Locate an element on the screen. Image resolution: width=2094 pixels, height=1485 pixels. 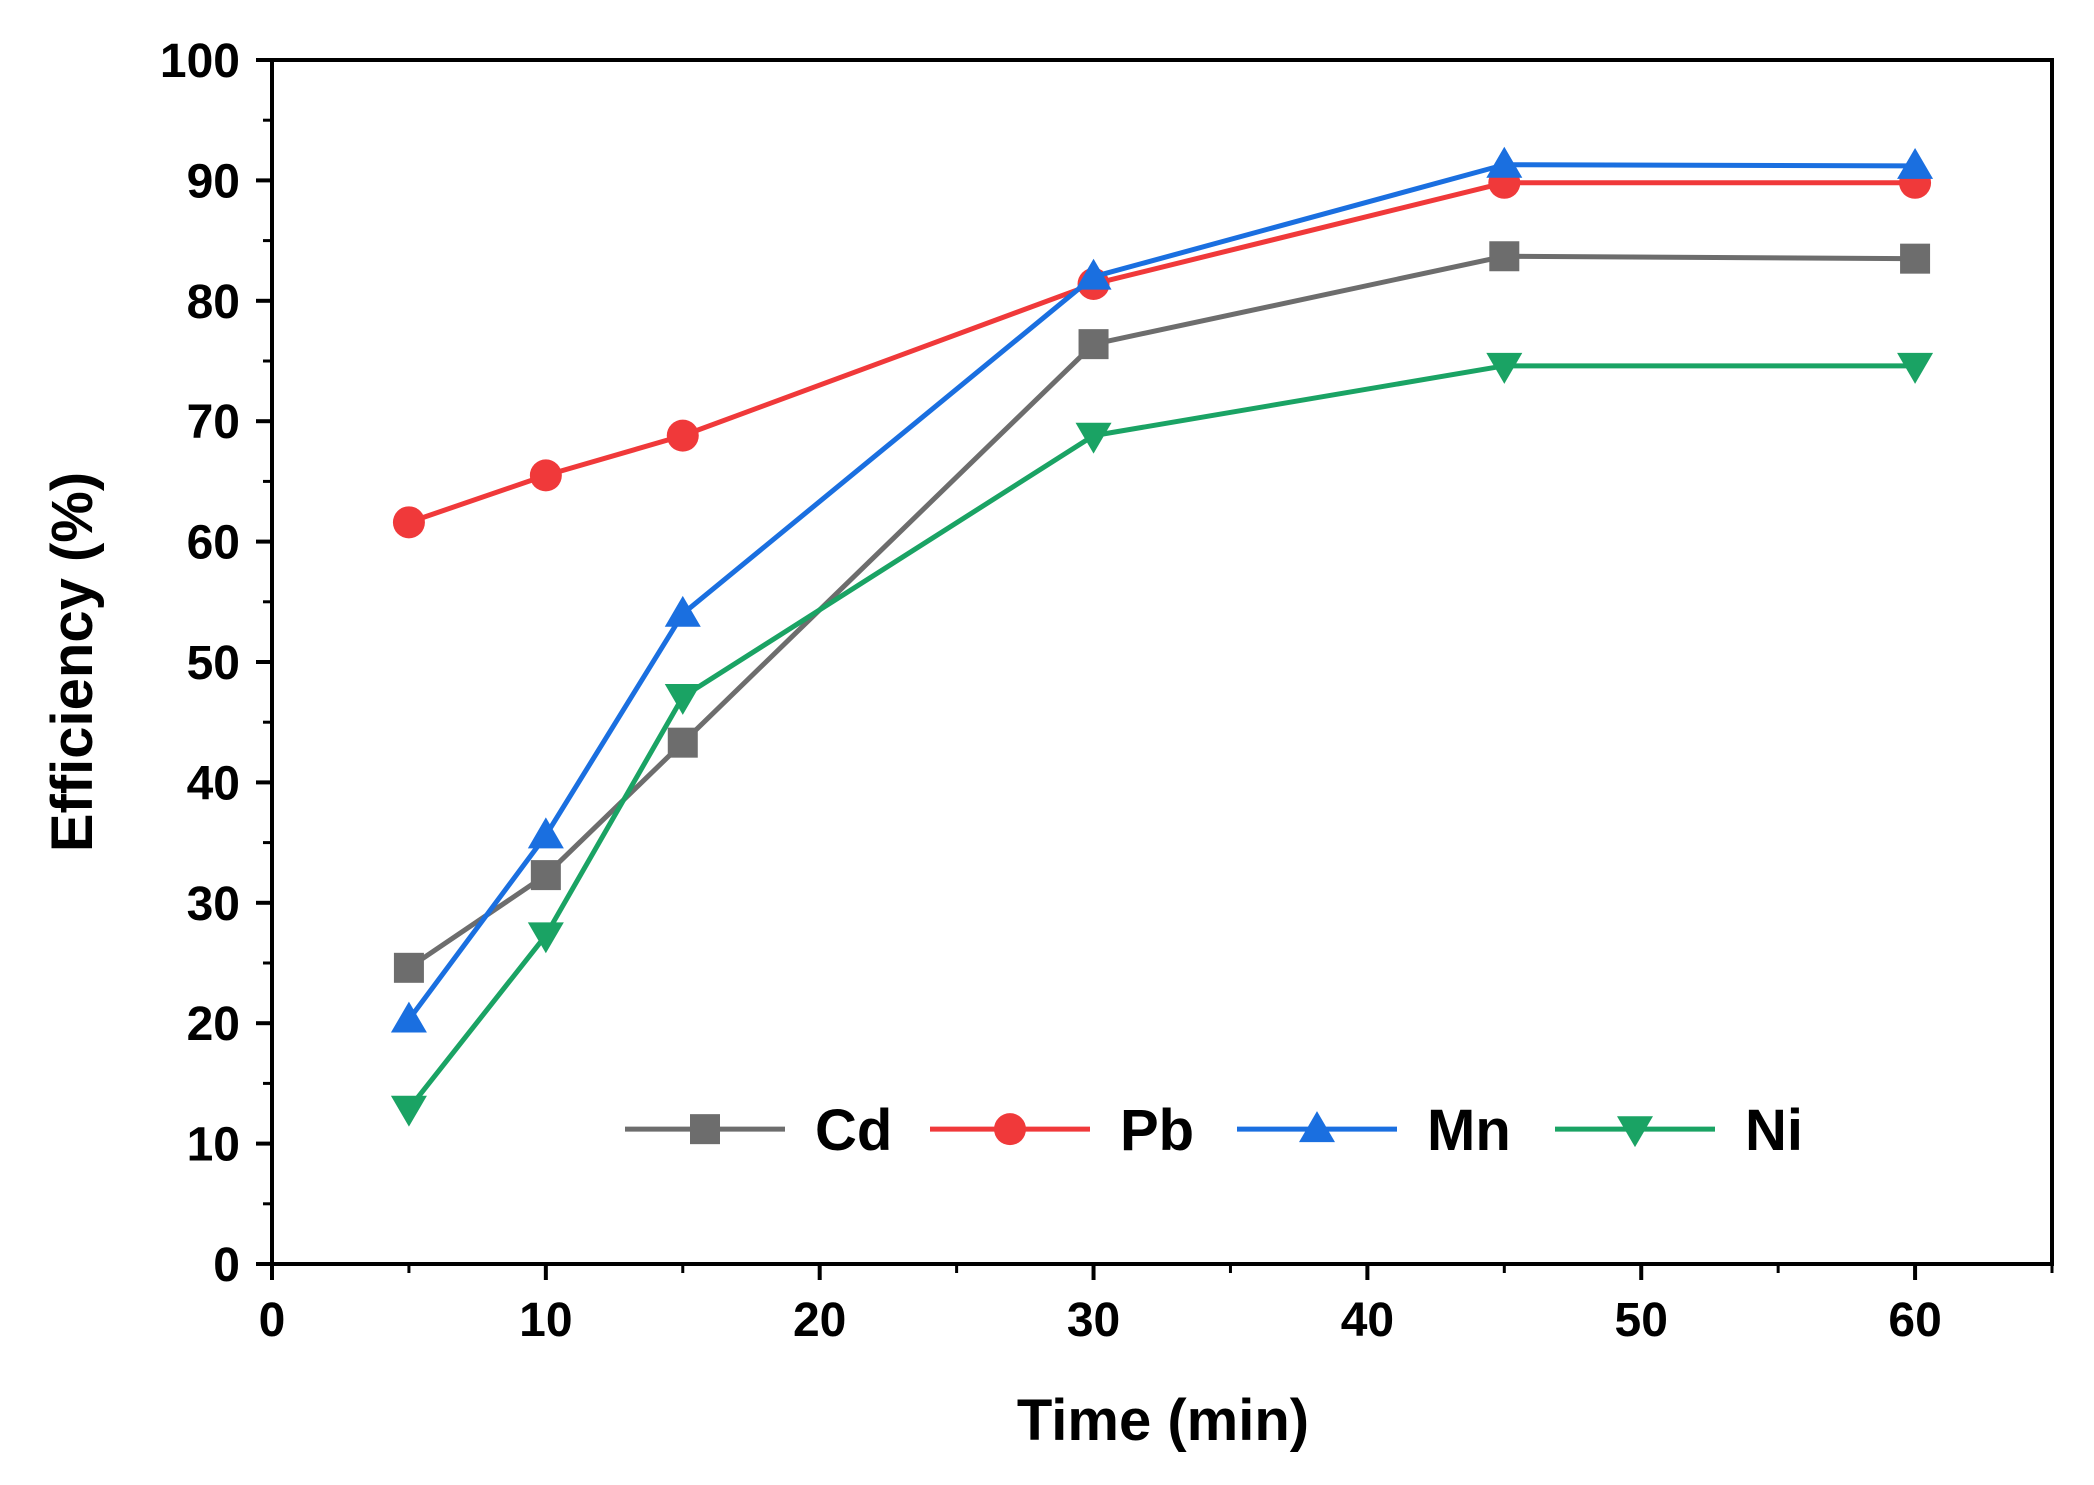
y-tick-label: 70 is located at coordinates (213, 422).